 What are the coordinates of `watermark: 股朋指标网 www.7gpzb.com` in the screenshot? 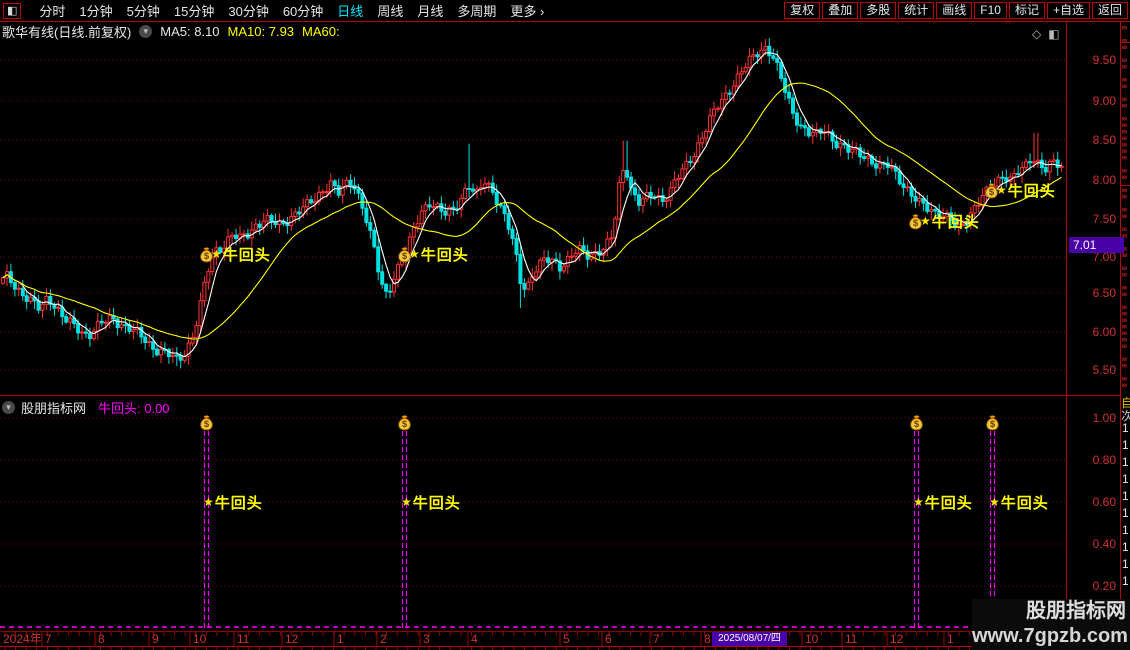 It's located at (1051, 624).